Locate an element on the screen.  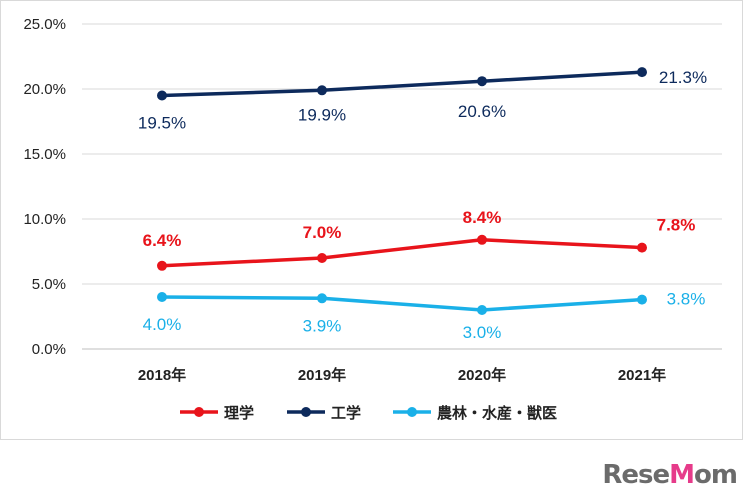
x-tick-label: 2021年 is located at coordinates (642, 375).